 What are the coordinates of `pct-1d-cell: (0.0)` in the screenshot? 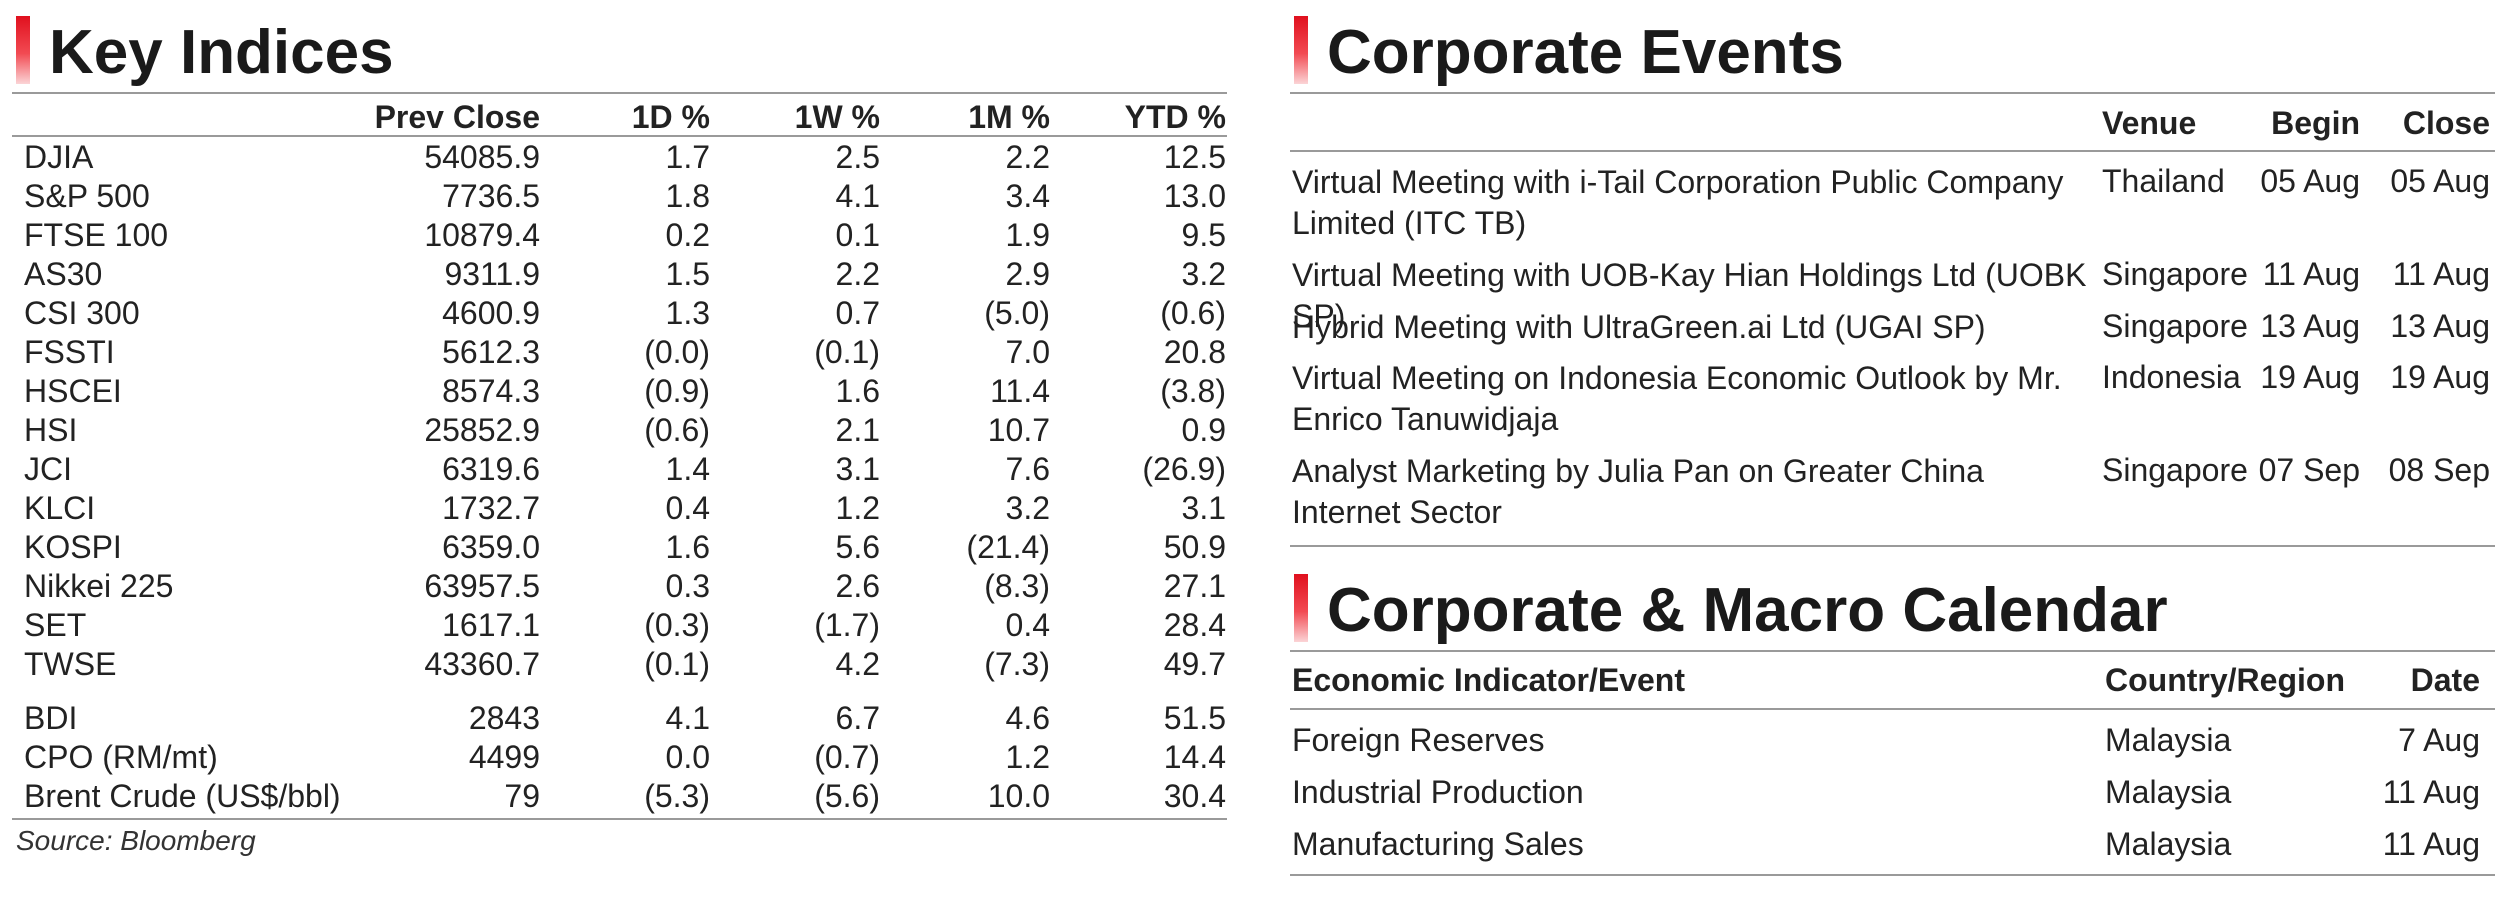 It's located at (677, 352).